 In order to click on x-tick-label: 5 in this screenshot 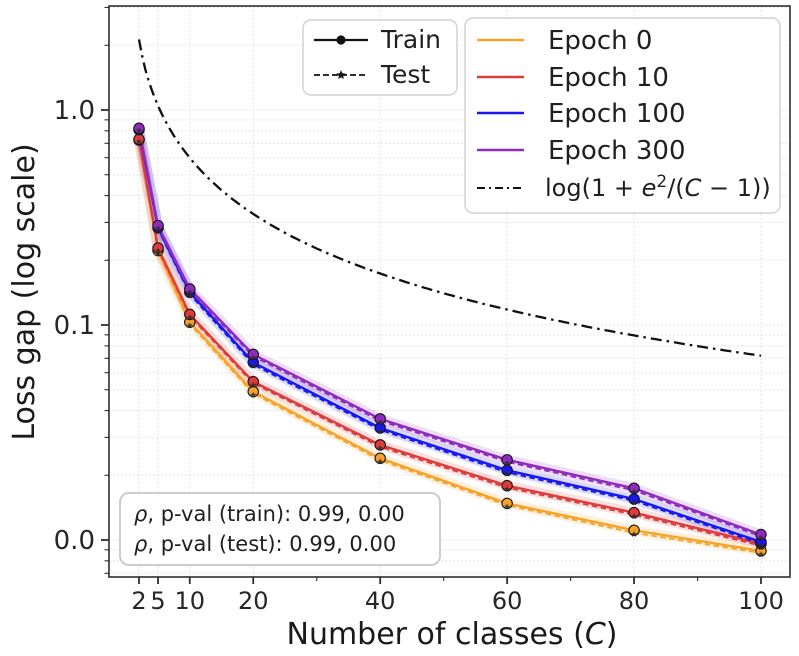, I will do `click(157, 601)`.